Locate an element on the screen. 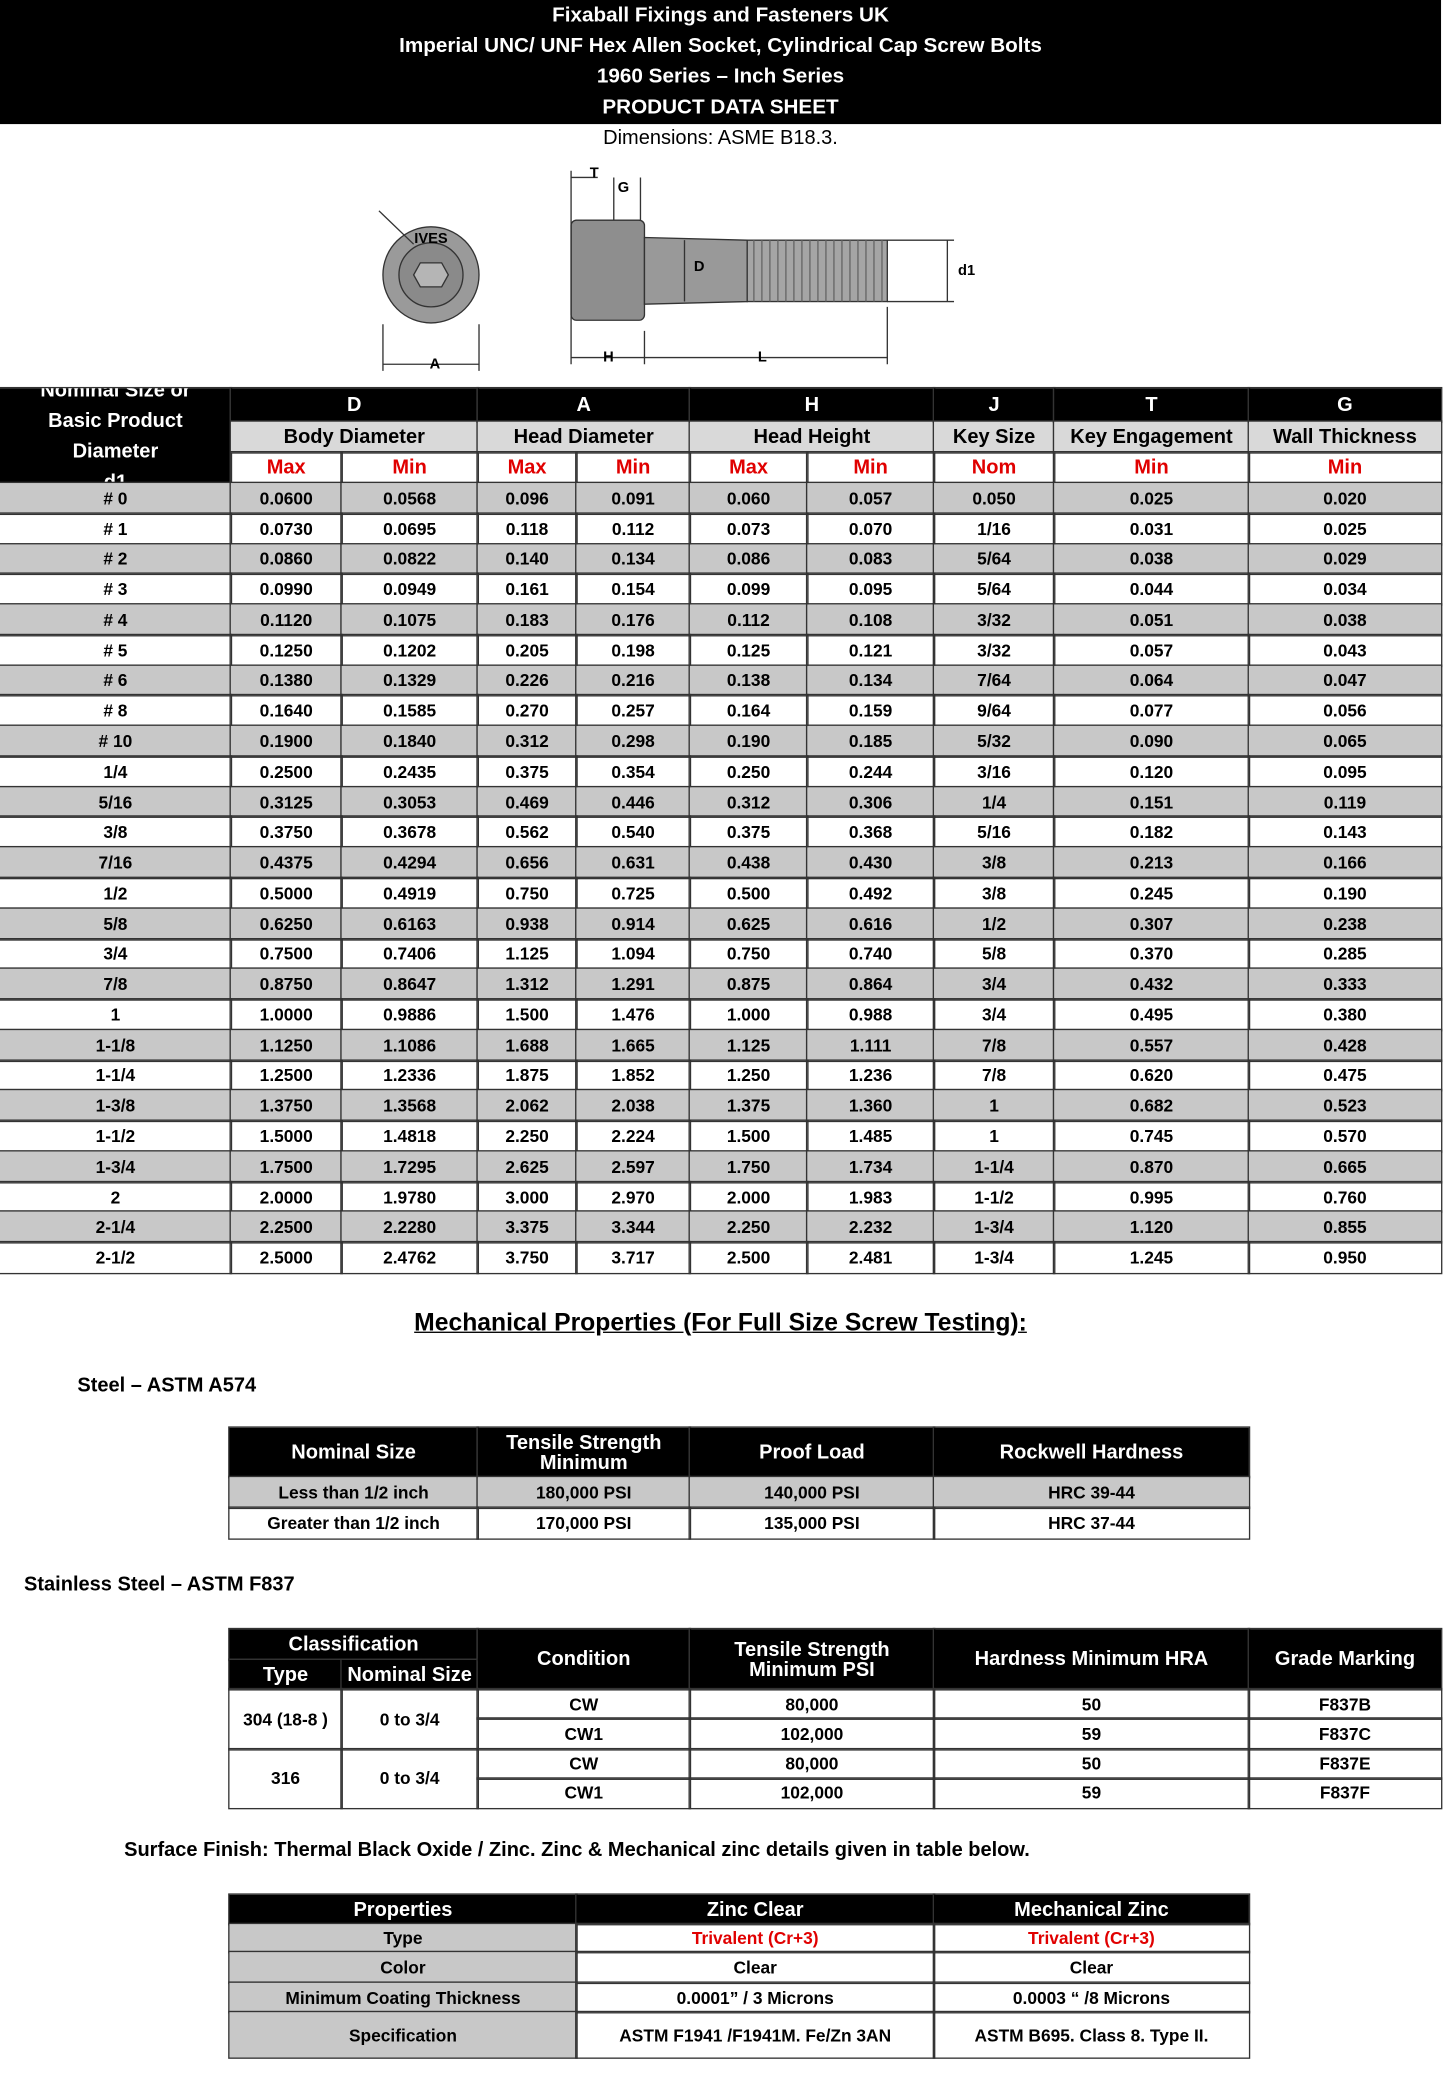 This screenshot has width=1445, height=2092. cell: 2.500 is located at coordinates (748, 1257).